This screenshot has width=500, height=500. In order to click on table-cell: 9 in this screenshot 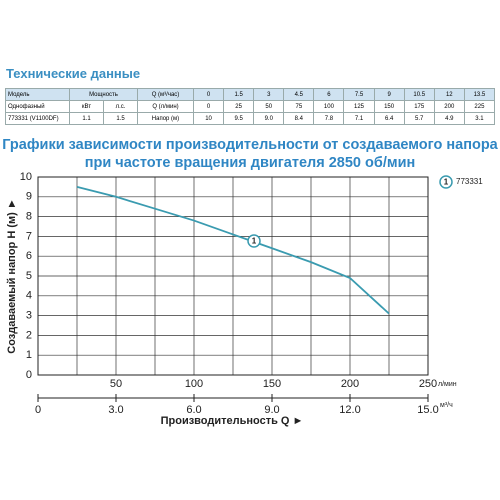, I will do `click(389, 94)`.